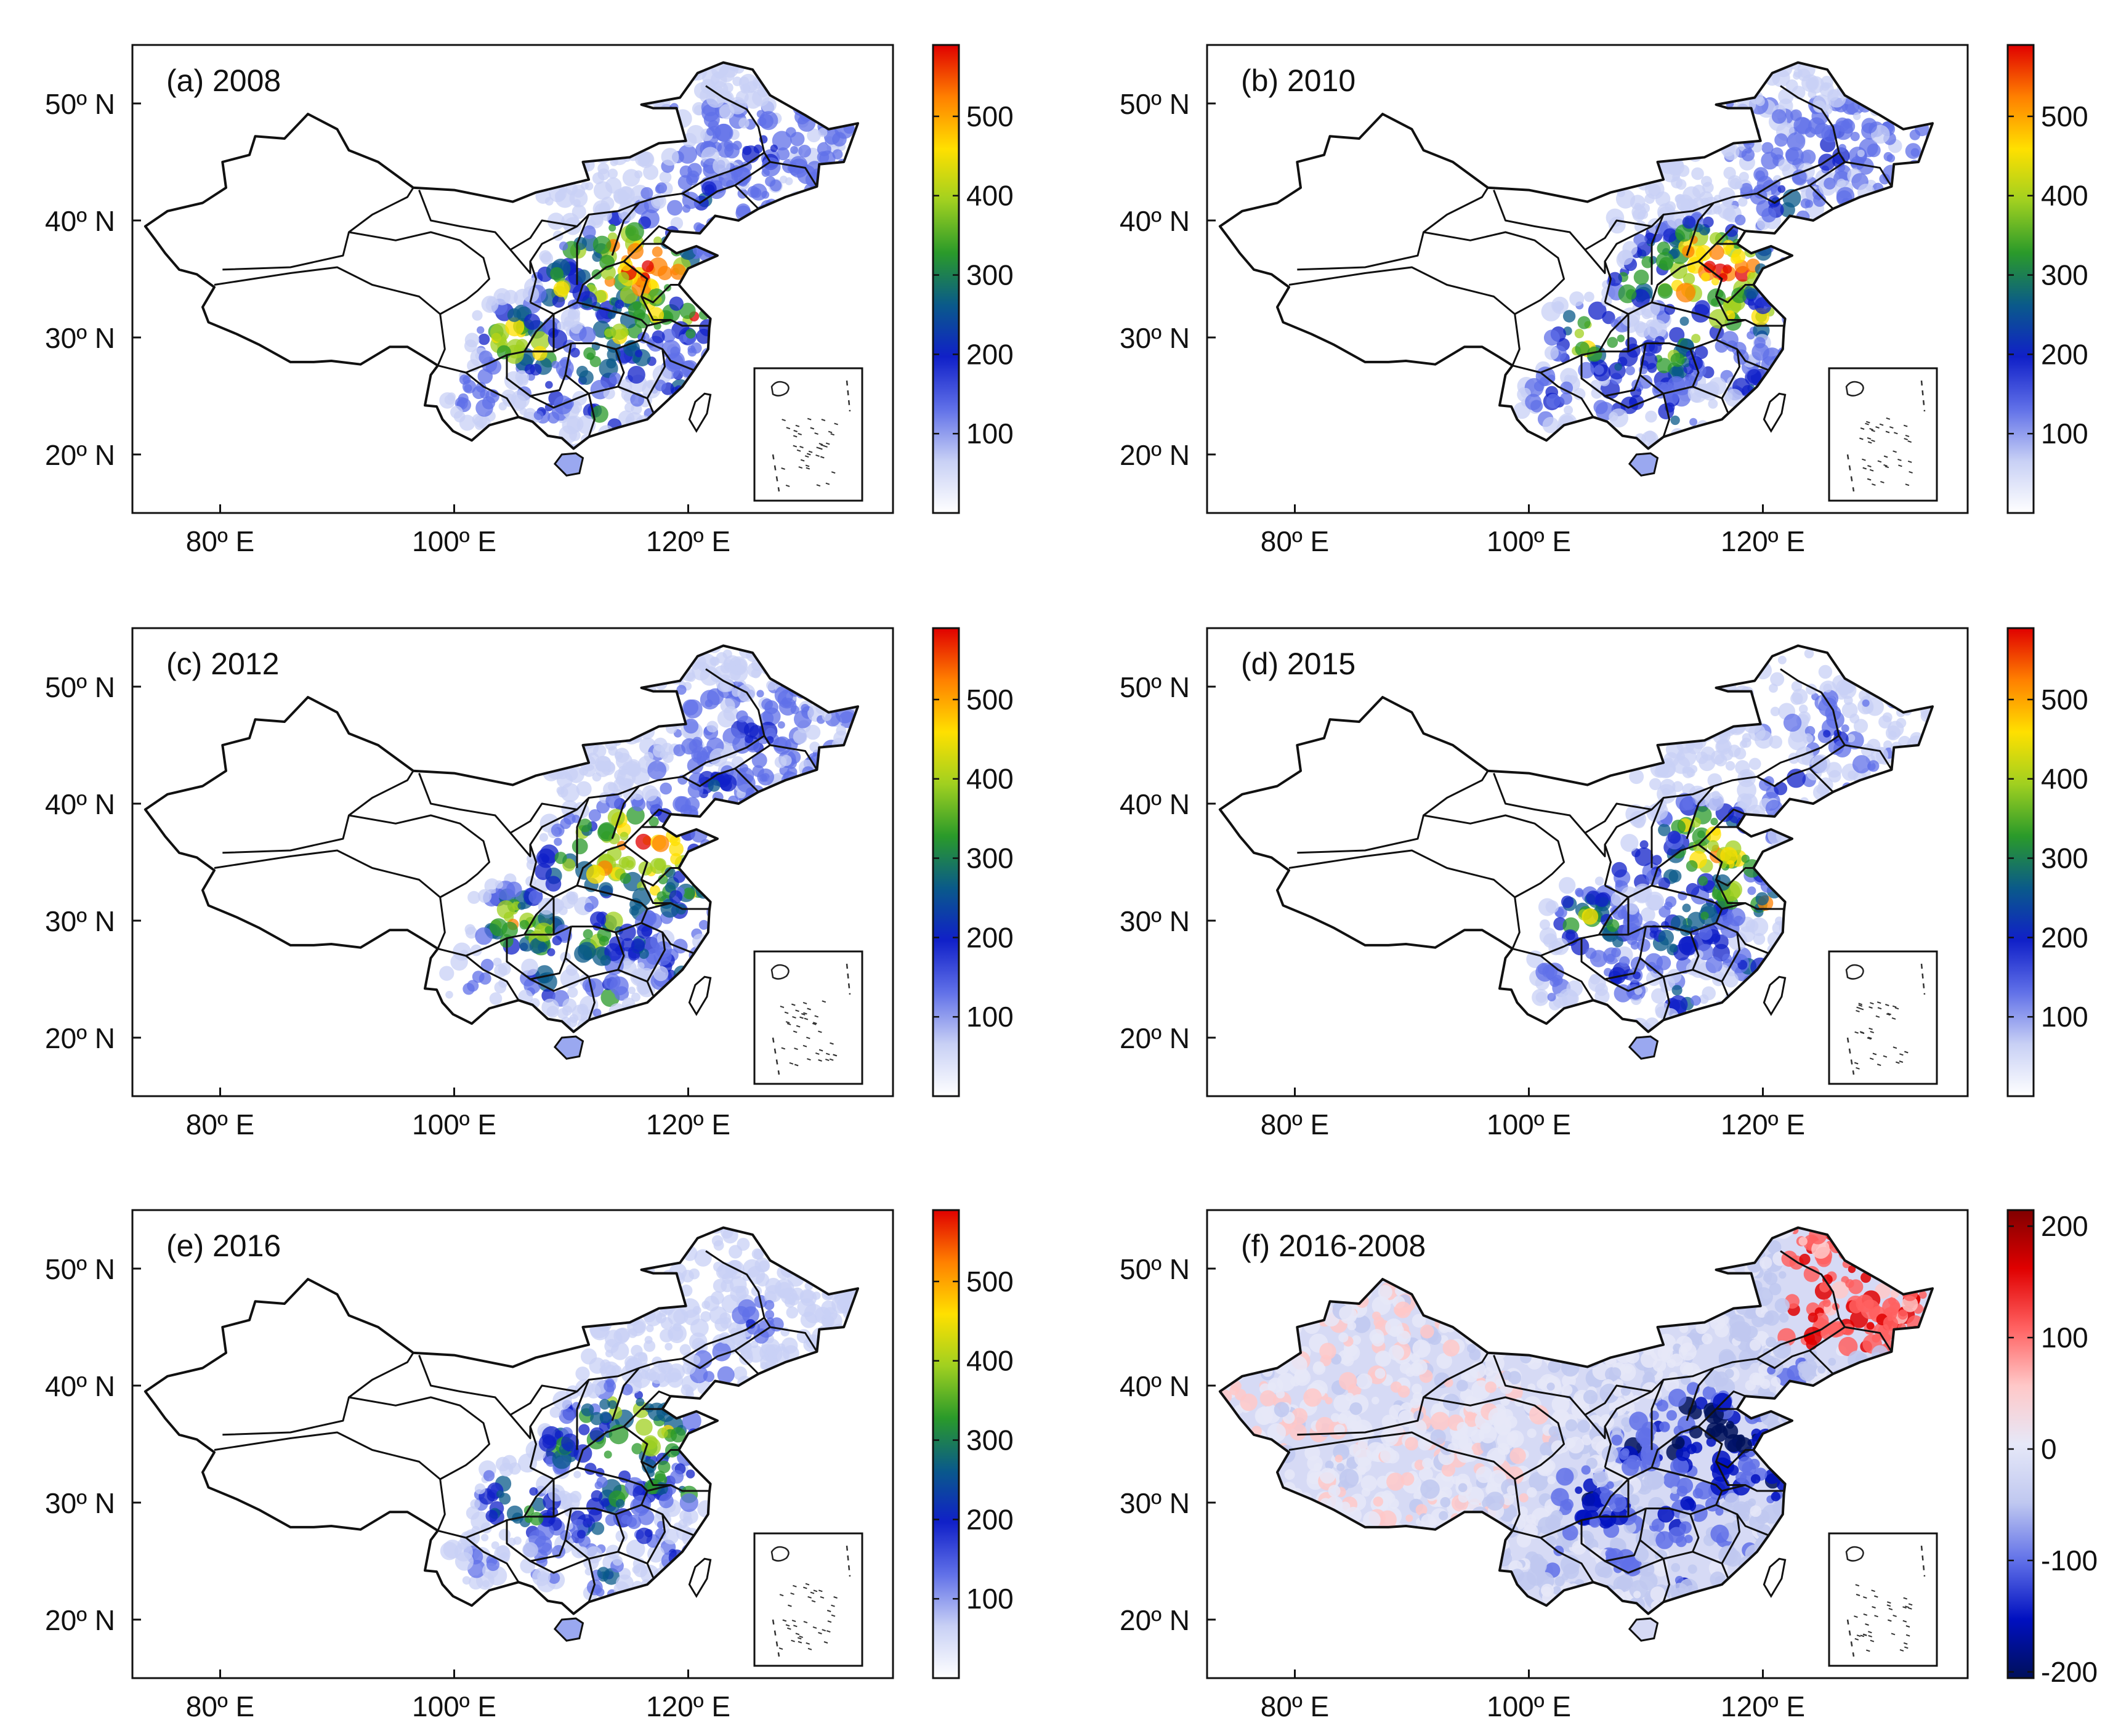 This screenshot has height=1736, width=2121. I want to click on colorbar-tick-label: -100, so click(2070, 1560).